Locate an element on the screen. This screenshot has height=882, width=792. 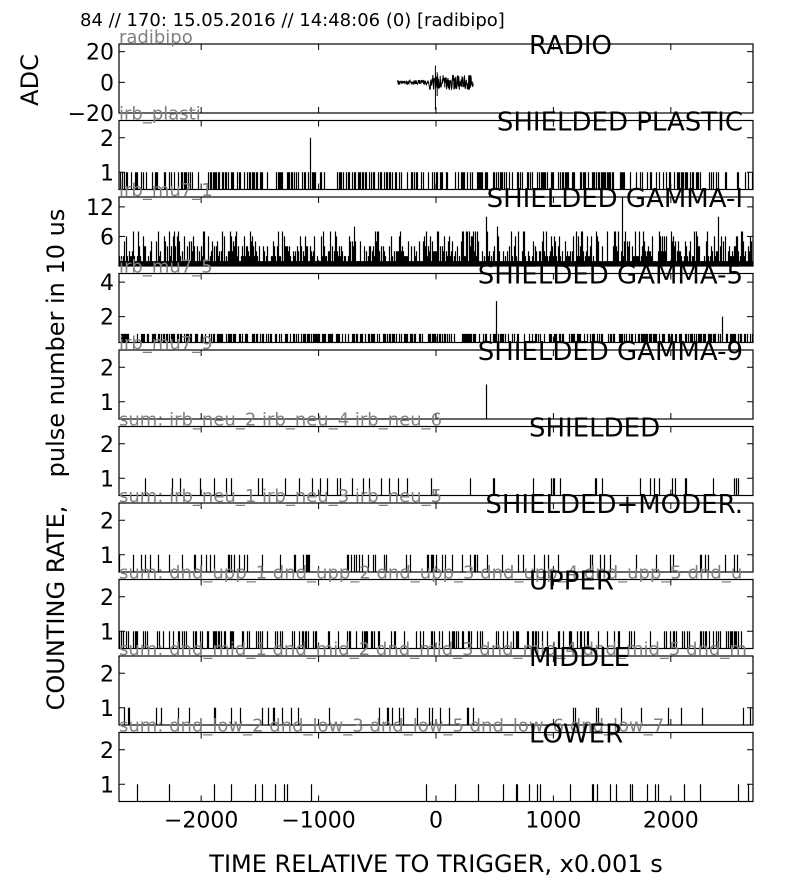
y-axis-label-adc: ADC is located at coordinates (30, 80).